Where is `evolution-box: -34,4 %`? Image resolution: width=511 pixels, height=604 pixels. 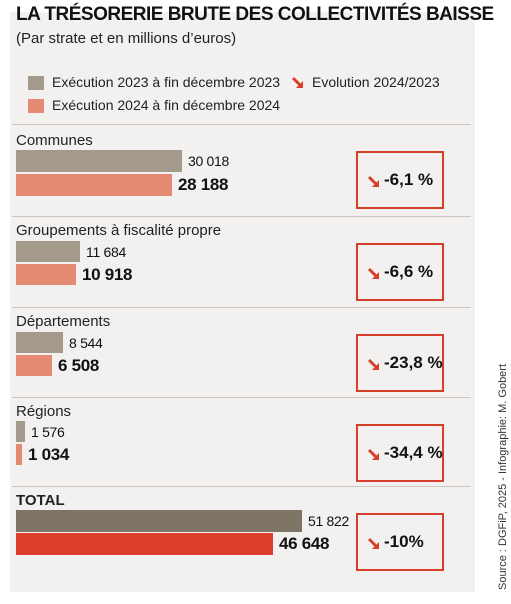
evolution-box: -34,4 % is located at coordinates (400, 453).